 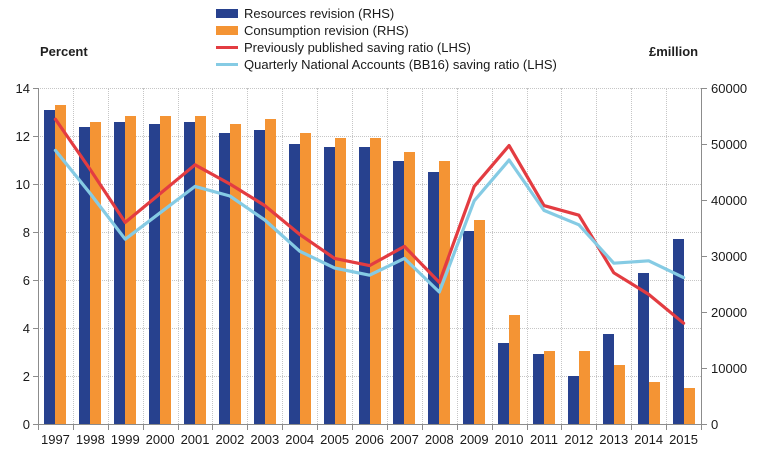 I want to click on right-axis-tick-label: 50000, so click(x=729, y=144).